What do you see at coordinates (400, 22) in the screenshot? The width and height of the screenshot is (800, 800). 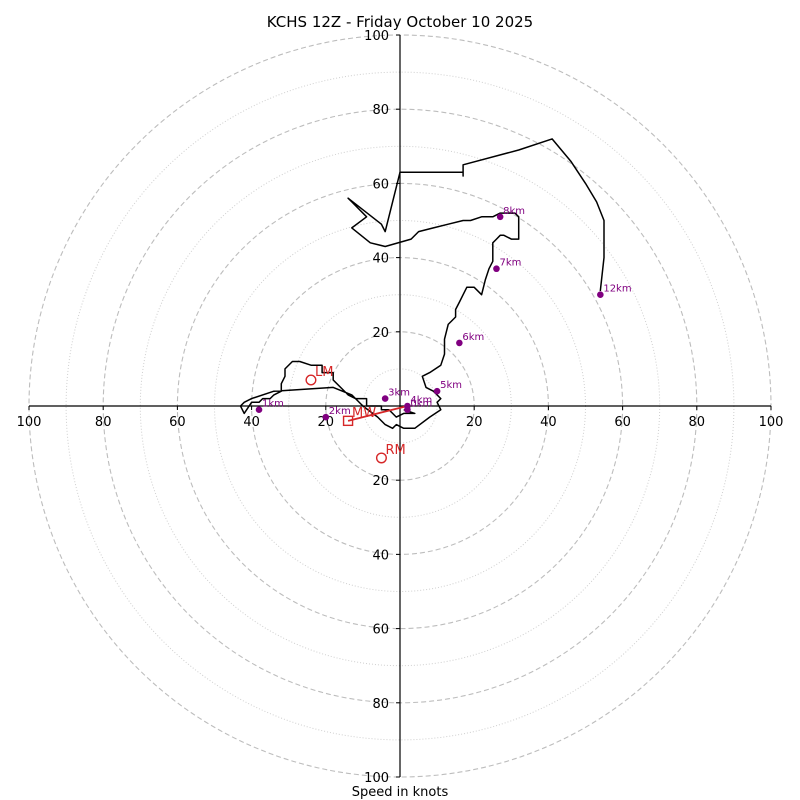 I see `chart-title: KCHS 12Z - Friday October 10 2025` at bounding box center [400, 22].